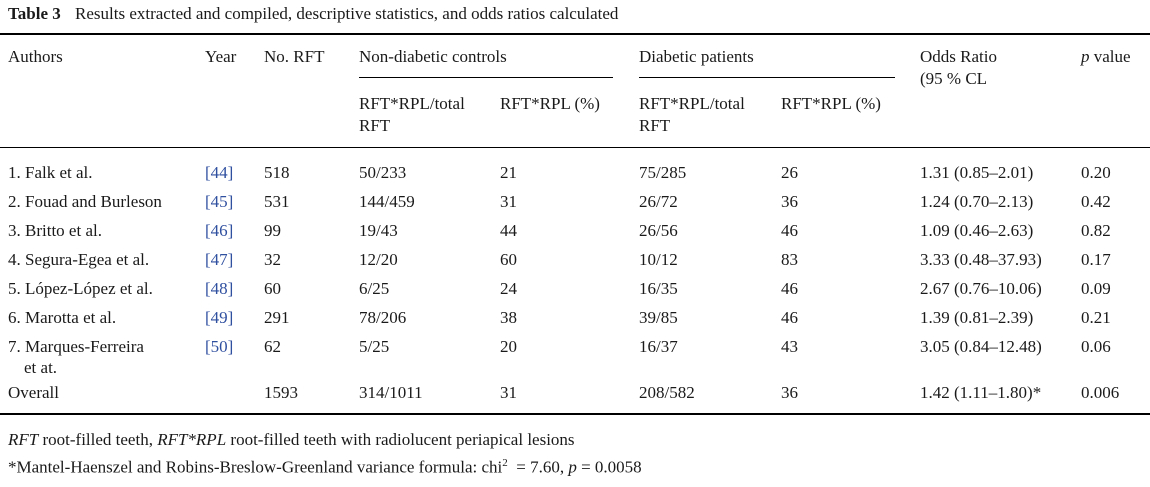 This screenshot has height=487, width=1150. Describe the element at coordinates (508, 317) in the screenshot. I see `nd-percent-cell: 38` at that location.